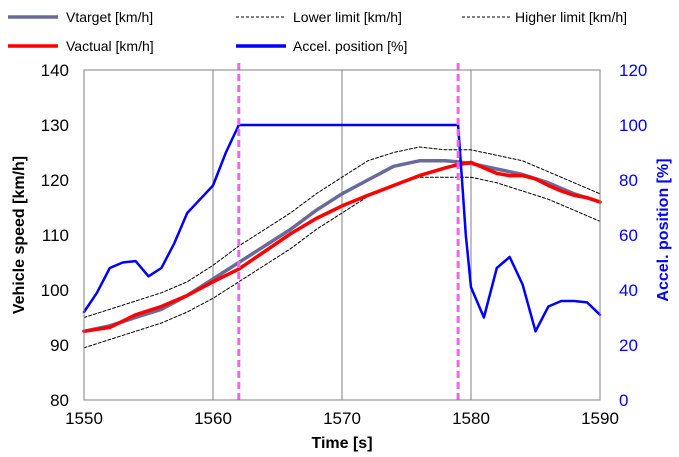  Describe the element at coordinates (55, 290) in the screenshot. I see `y-tick-label: 100` at that location.